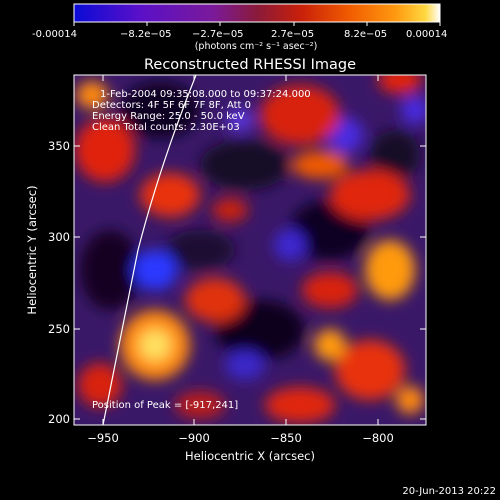 This screenshot has width=500, height=500. I want to click on y-tick-label: 200, so click(59, 419).